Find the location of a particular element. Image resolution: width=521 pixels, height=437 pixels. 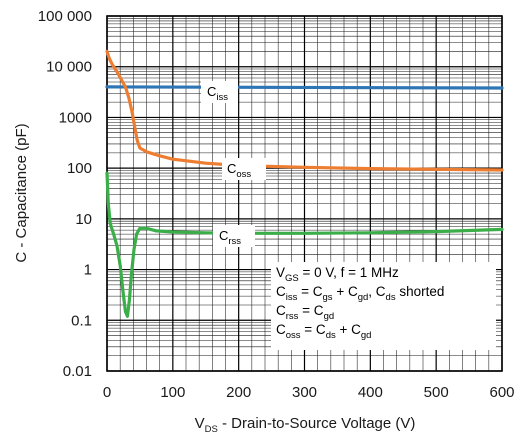

ciss-label-sub: iss is located at coordinates (222, 97).